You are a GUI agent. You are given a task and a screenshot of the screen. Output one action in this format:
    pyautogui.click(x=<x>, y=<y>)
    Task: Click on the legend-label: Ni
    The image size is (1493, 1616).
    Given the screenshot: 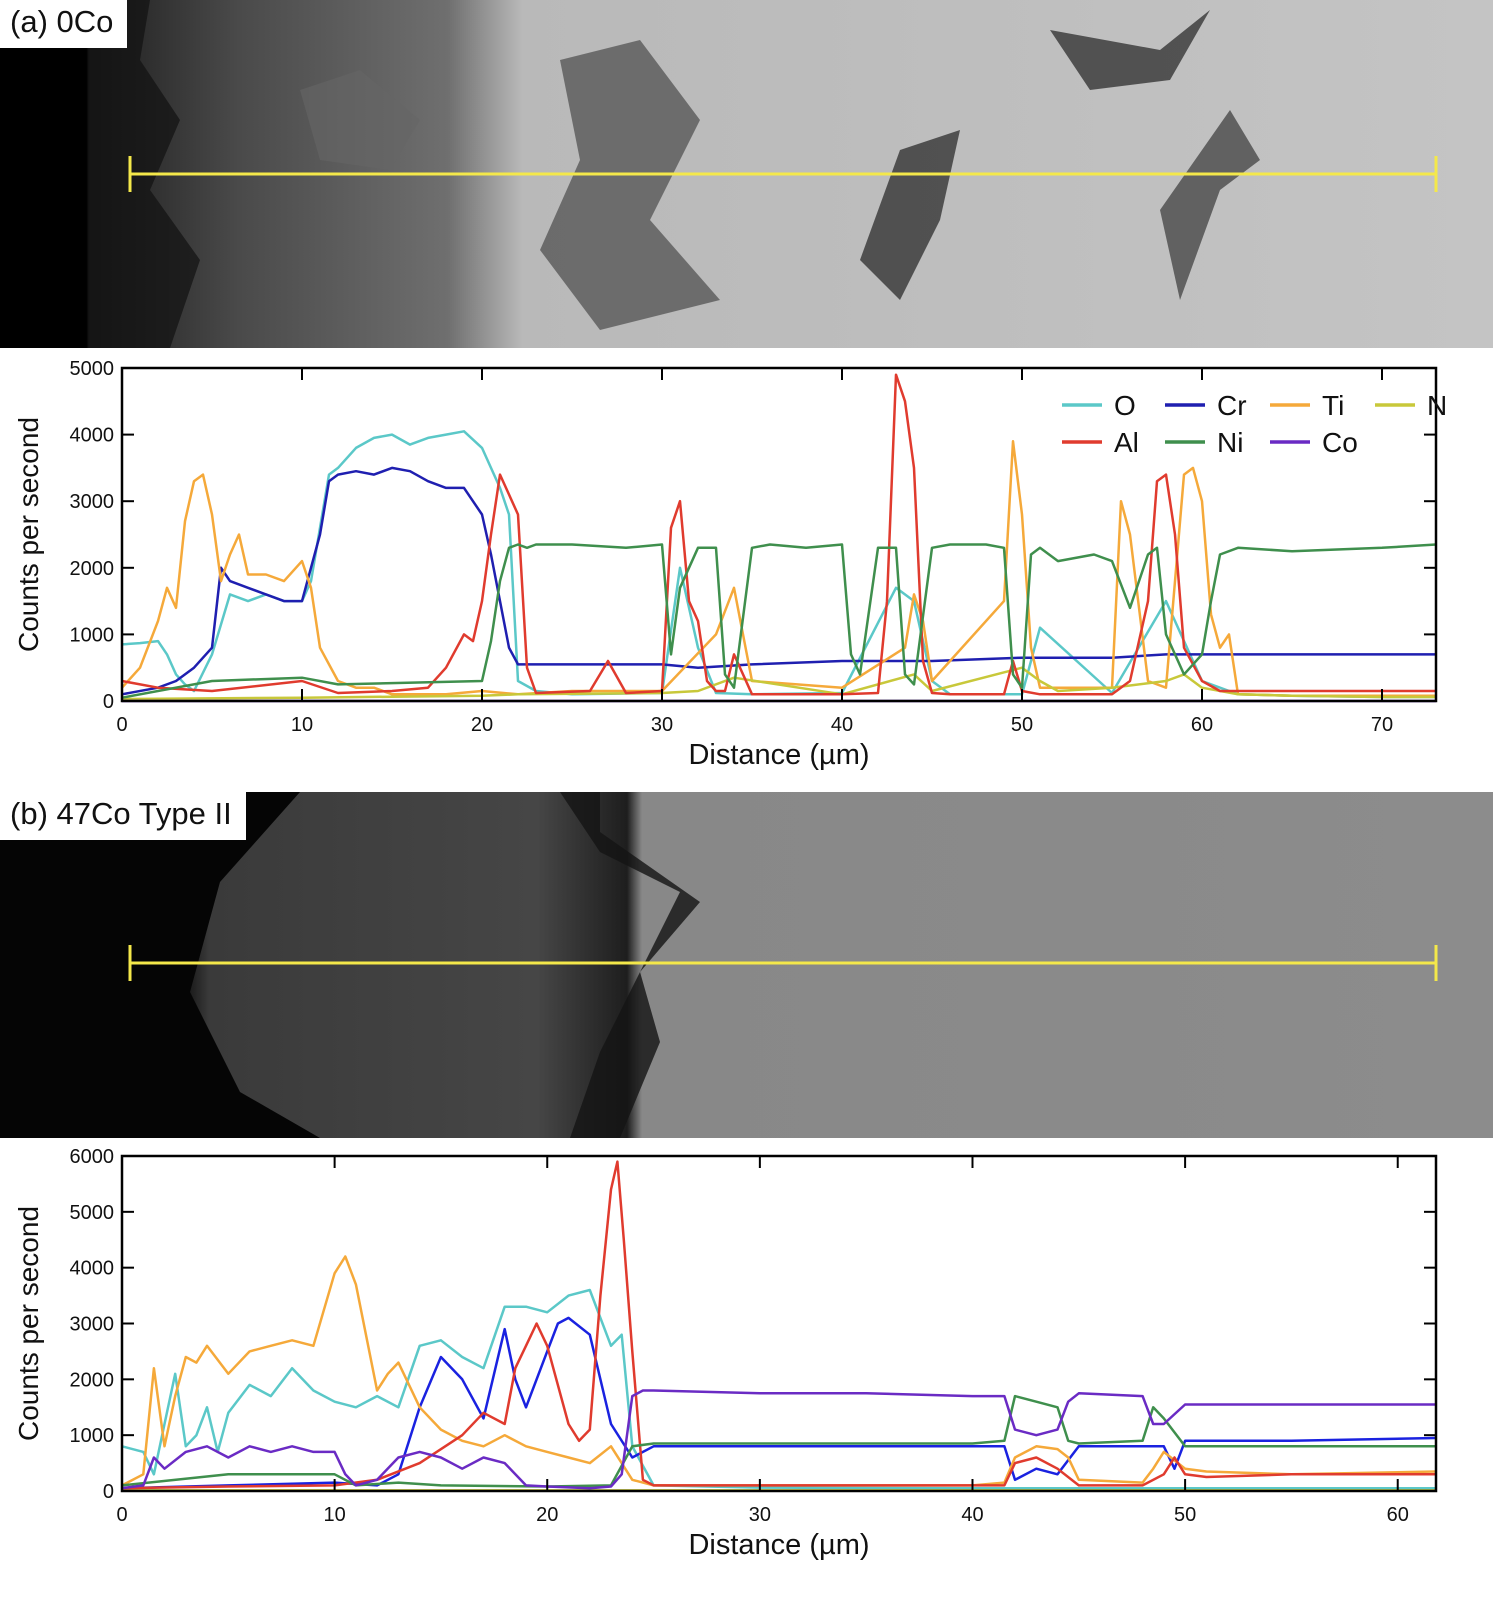 What is the action you would take?
    pyautogui.click(x=1230, y=442)
    